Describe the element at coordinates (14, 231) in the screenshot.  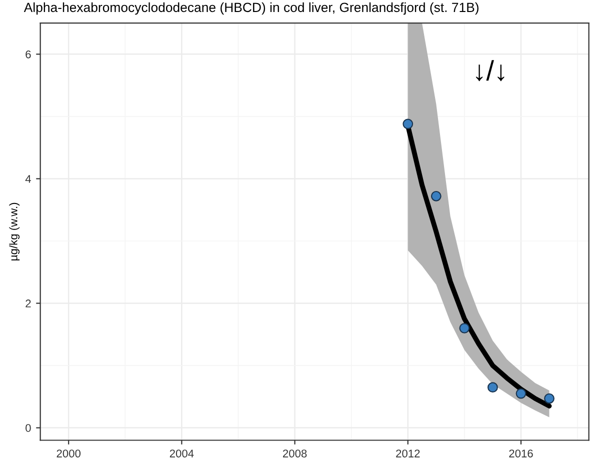
I see `y-axis-title: µg/kg (w.w.)` at that location.